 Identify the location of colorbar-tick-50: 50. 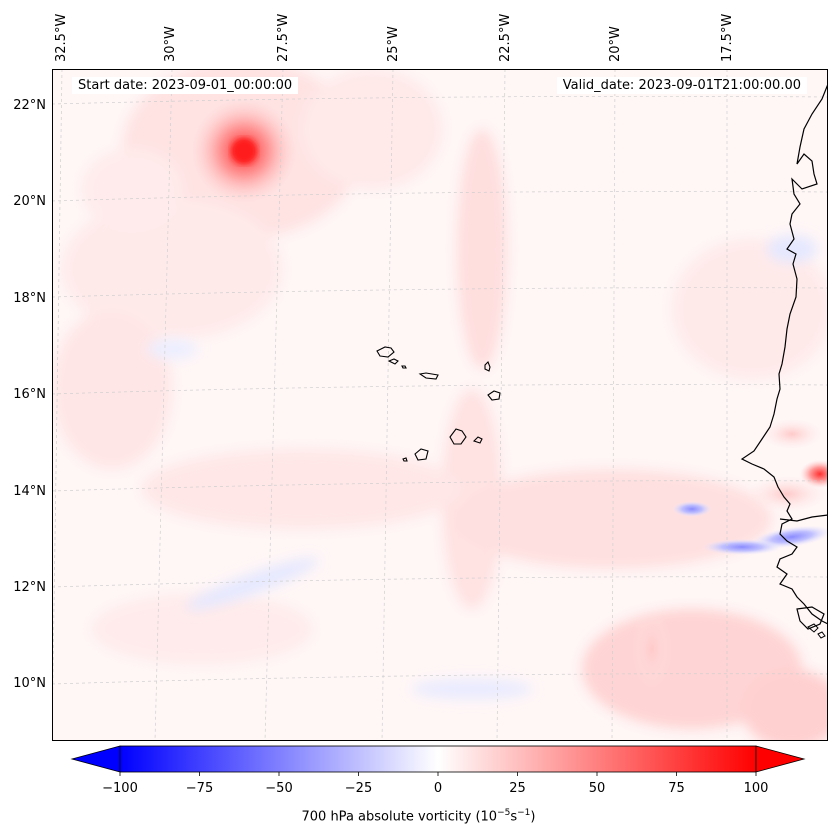
(597, 788).